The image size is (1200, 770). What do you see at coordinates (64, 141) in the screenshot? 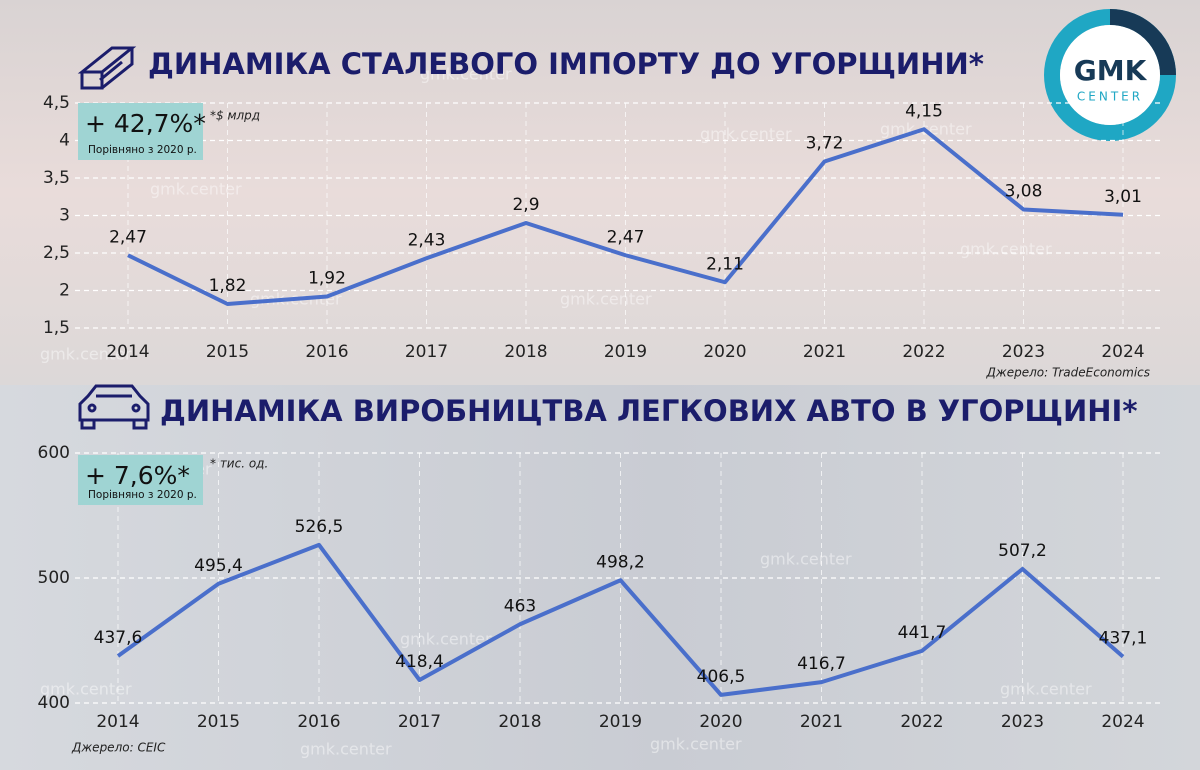
I see `y-tick-label: 4` at bounding box center [64, 141].